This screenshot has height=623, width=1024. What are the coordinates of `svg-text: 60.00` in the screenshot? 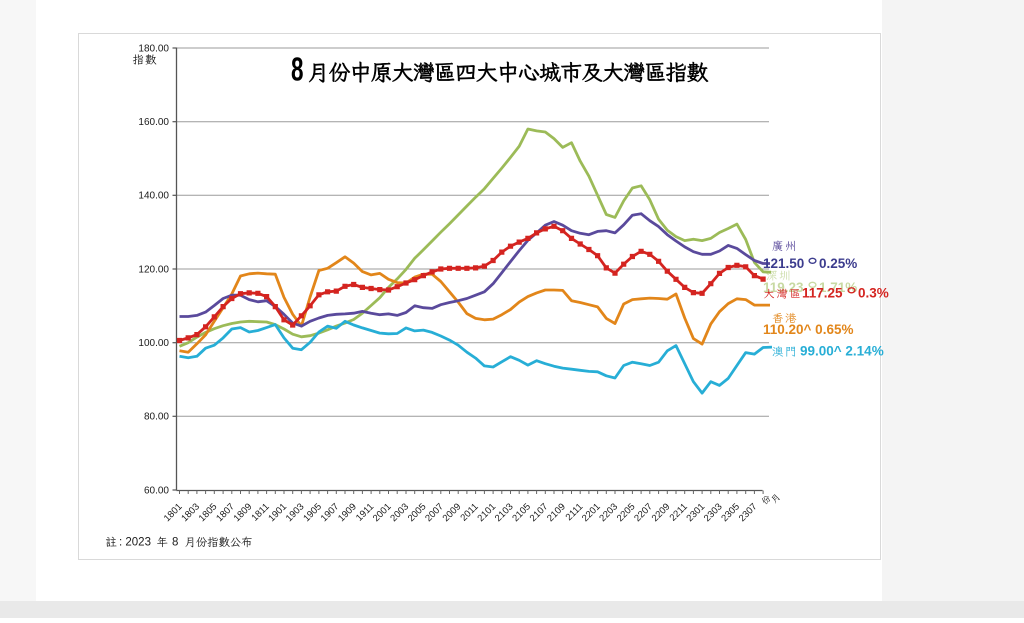 It's located at (156, 490).